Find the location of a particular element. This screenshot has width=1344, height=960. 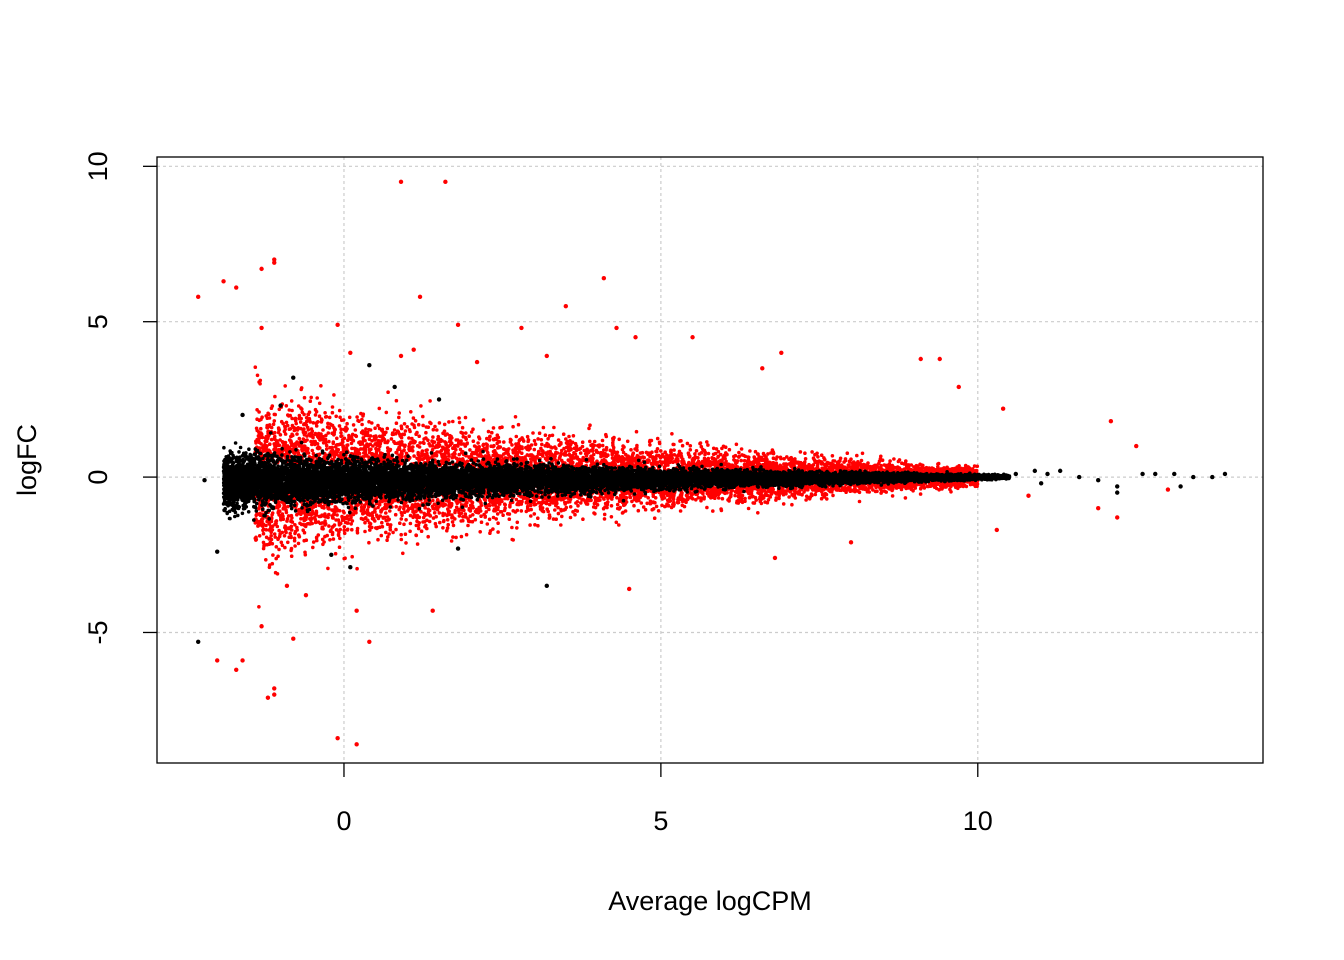

x-tick-label: 5 is located at coordinates (660, 821).